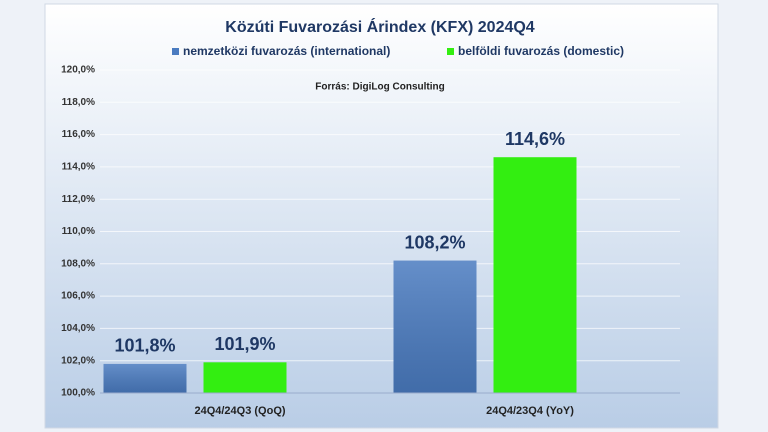 Image resolution: width=768 pixels, height=432 pixels. Describe the element at coordinates (78, 296) in the screenshot. I see `y-tick-label: 106,0%` at that location.